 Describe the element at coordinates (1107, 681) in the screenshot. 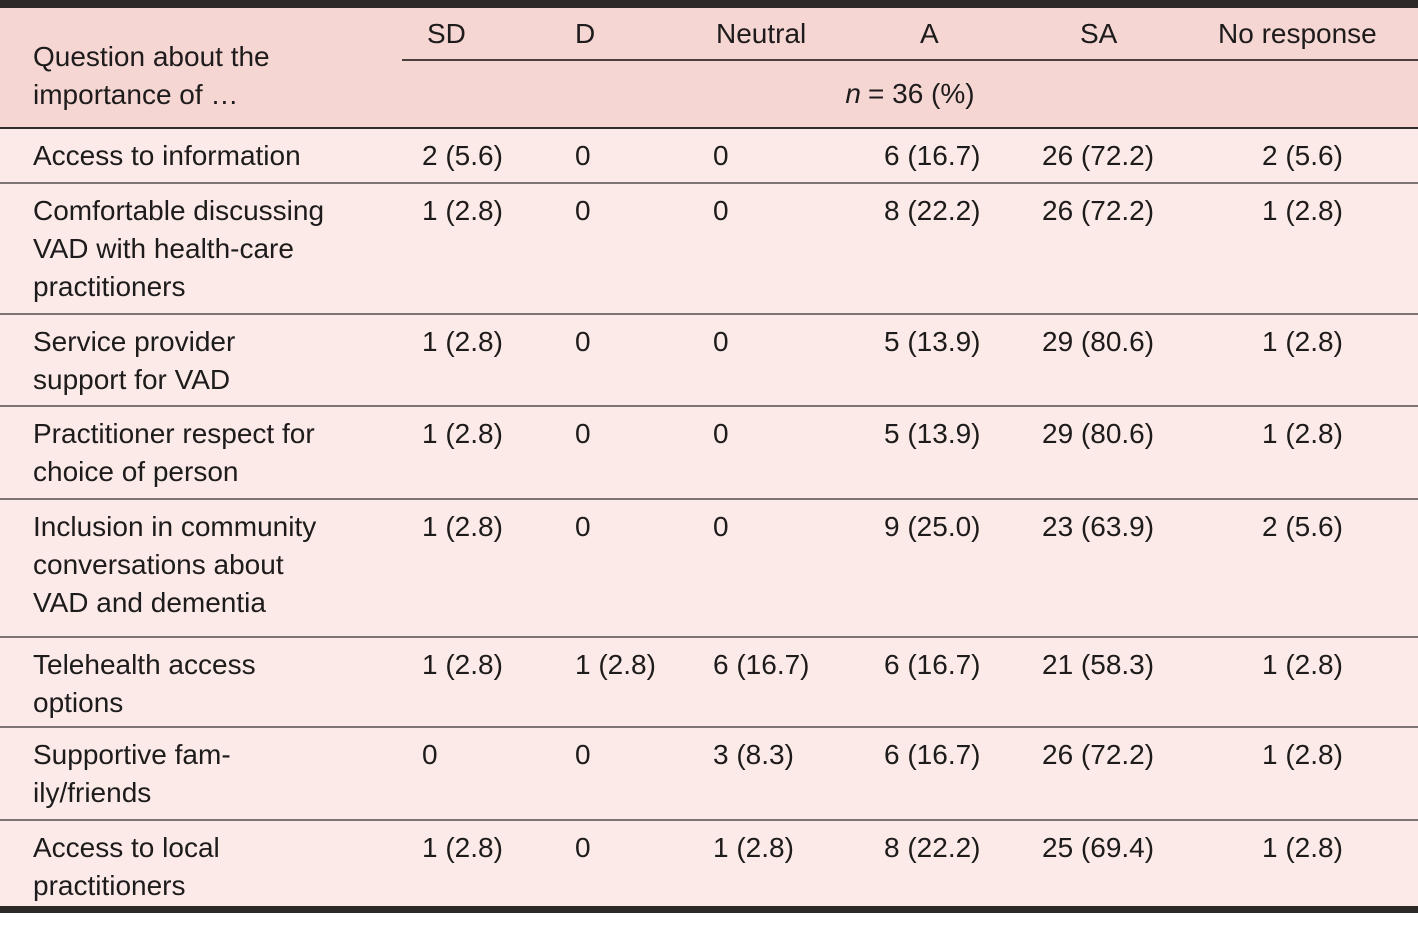

I see `value-cell-strongly-agree: 21 (58.3)` at that location.